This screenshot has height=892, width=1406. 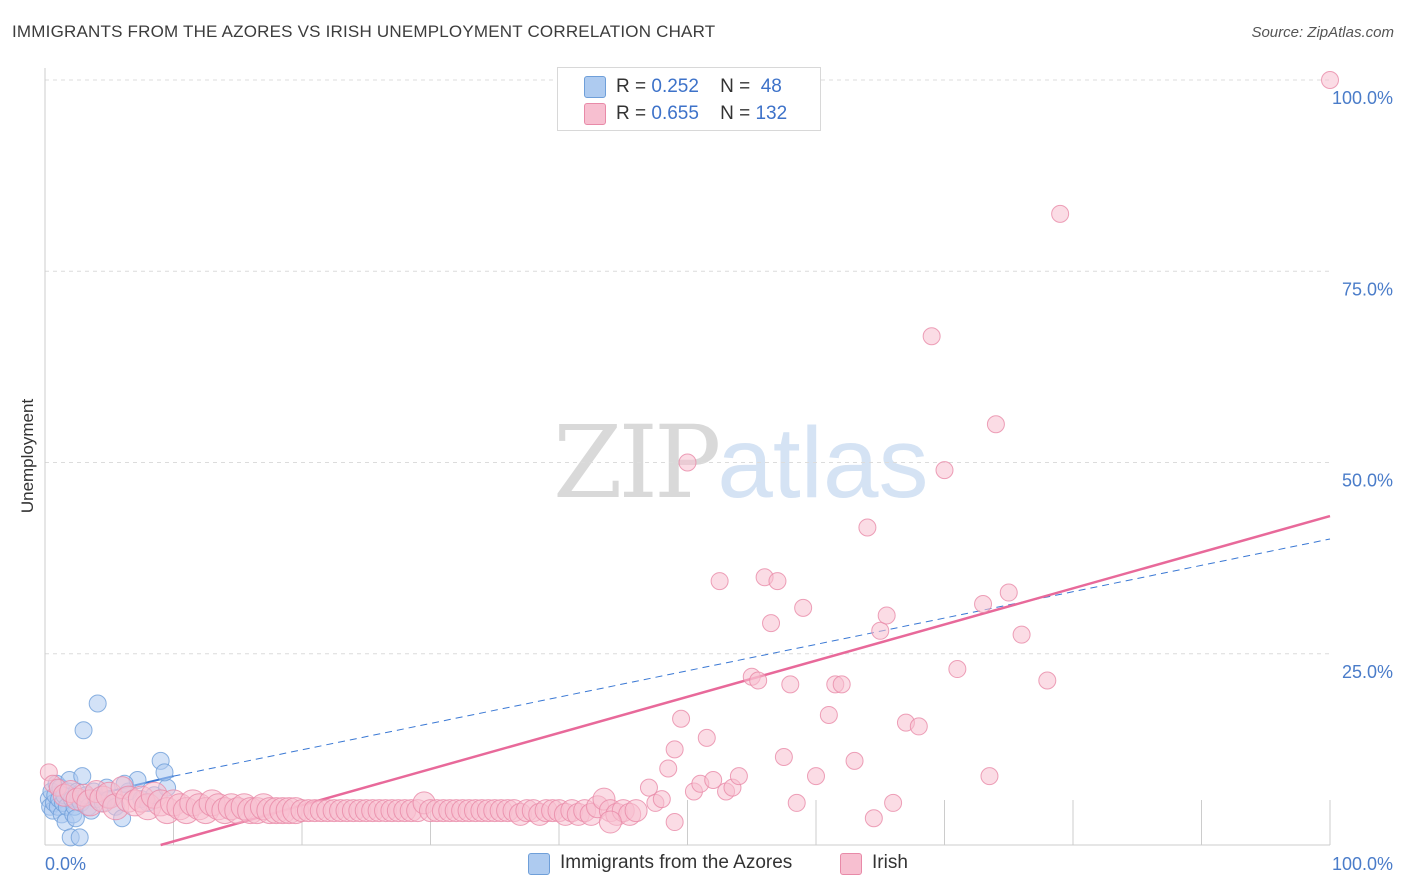 I want to click on bottom-legend-azores: Immigrants from the Azores, so click(x=678, y=865).